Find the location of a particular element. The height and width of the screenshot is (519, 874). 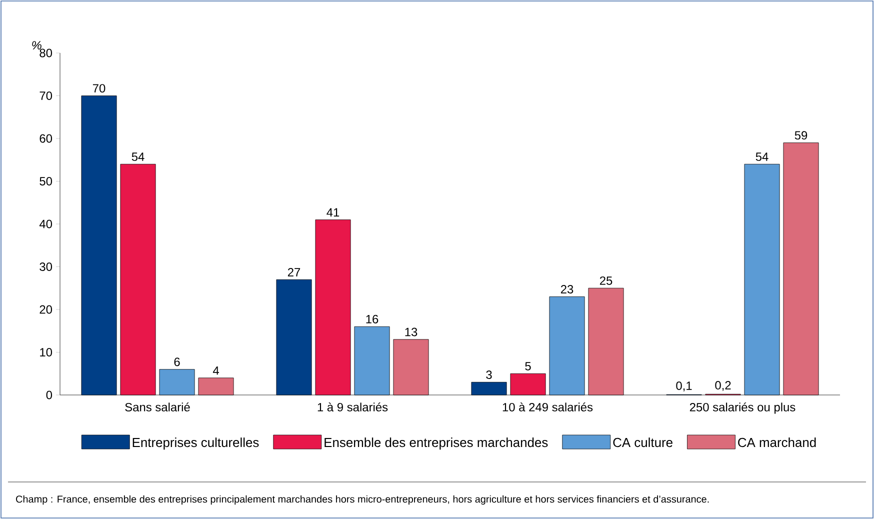

legend-label: Ensemble des entreprises marchandes is located at coordinates (436, 444).